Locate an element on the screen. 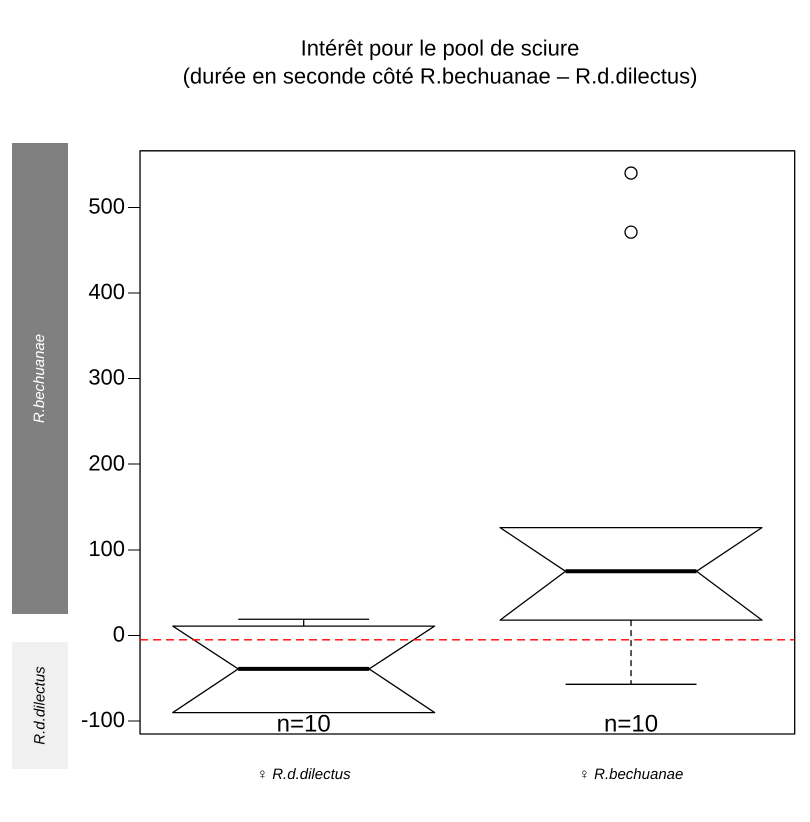  x-tick-label: ♀ R.d.dilectus is located at coordinates (304, 775).